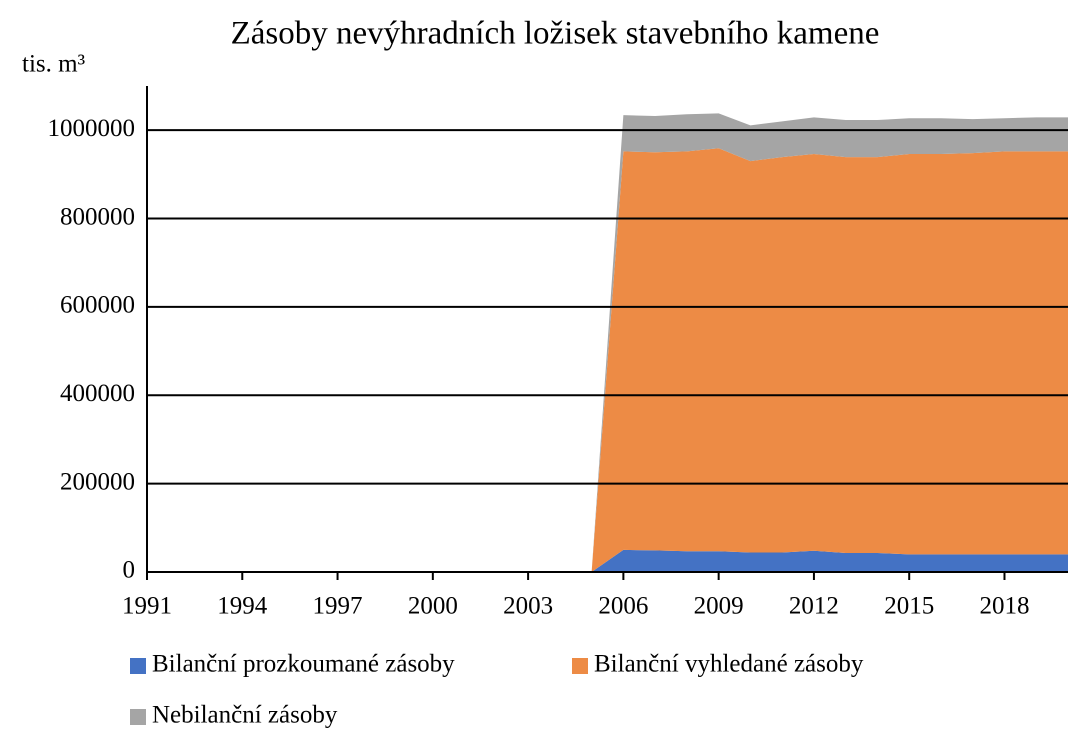 The width and height of the screenshot is (1068, 731). What do you see at coordinates (54, 64) in the screenshot?
I see `y-axis-label: tis. m³` at bounding box center [54, 64].